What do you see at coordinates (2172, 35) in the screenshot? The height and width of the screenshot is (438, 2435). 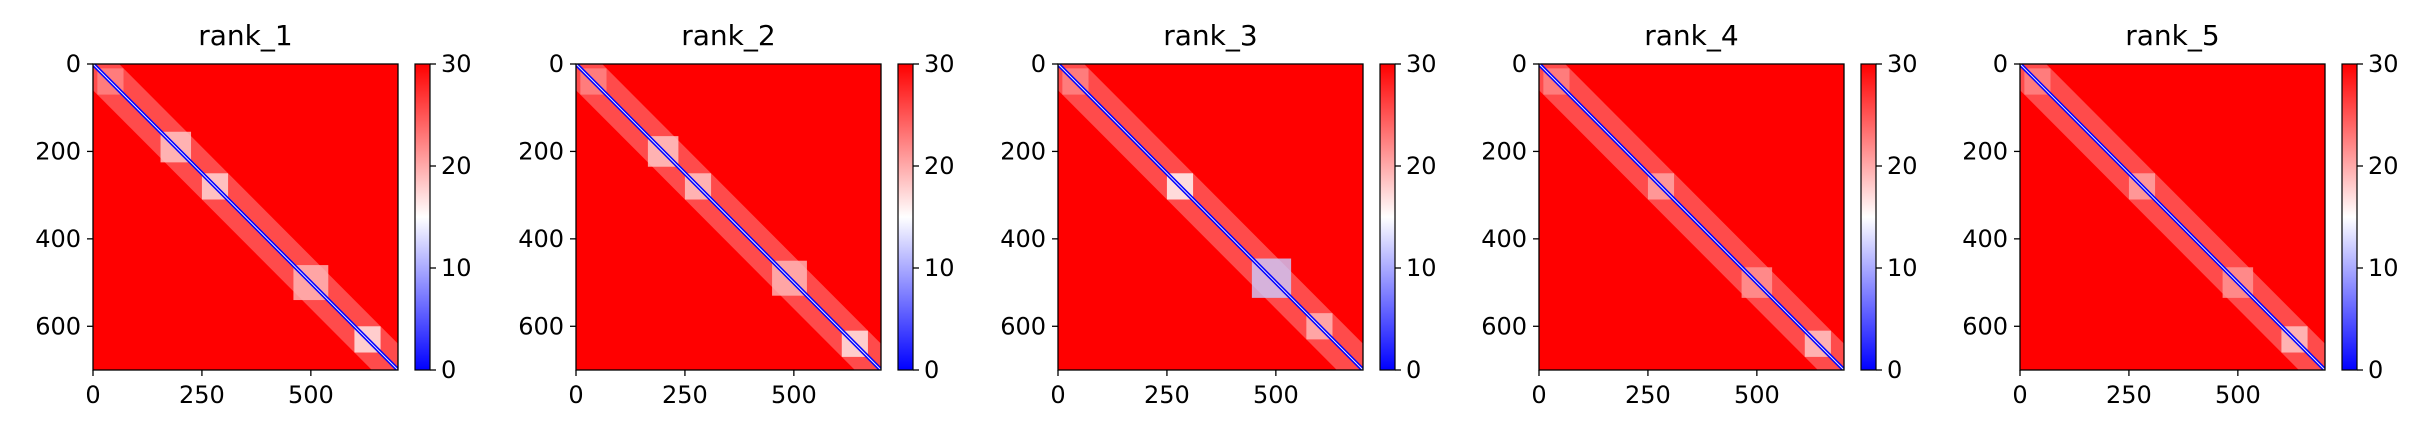 I see `panel-title: rank_5` at bounding box center [2172, 35].